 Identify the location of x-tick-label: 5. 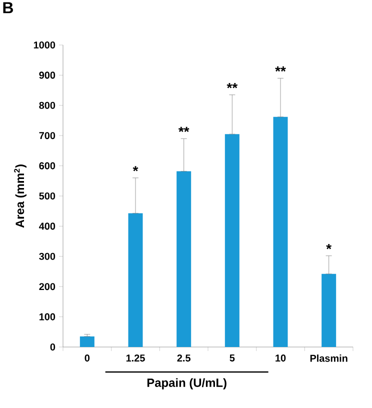
(232, 358).